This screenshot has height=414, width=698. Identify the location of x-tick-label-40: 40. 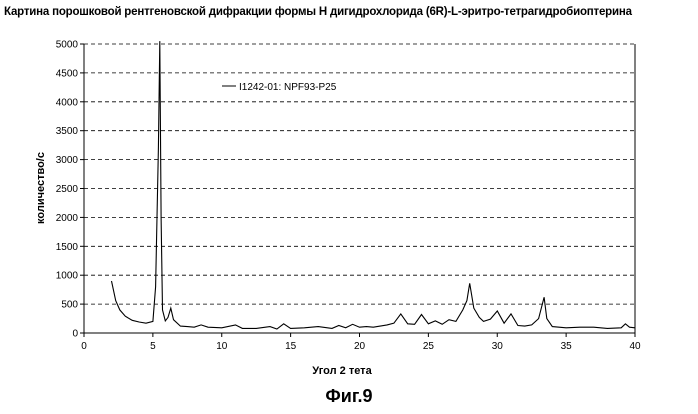
(635, 346).